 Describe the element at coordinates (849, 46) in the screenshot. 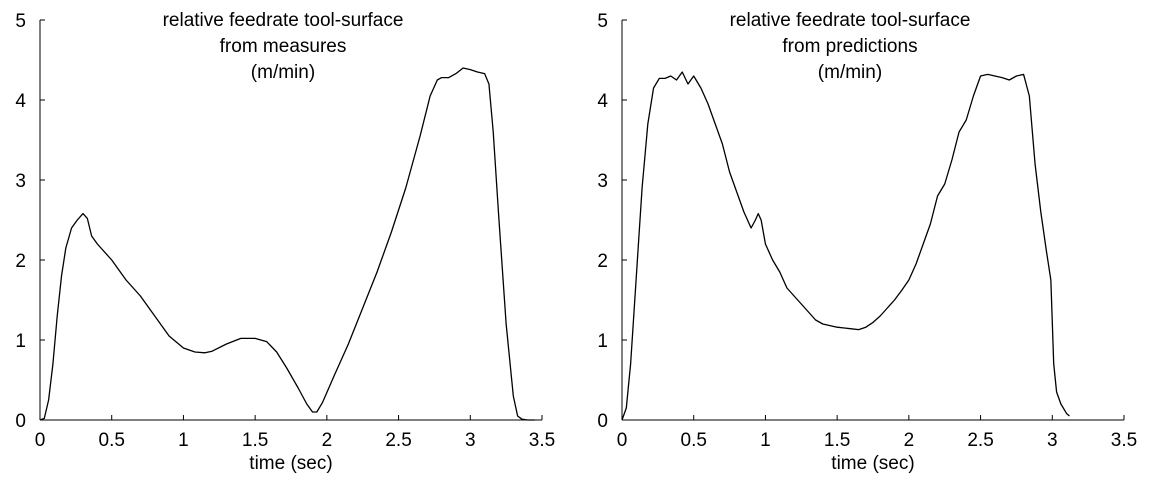

I see `chart-title-line-2: from predictions` at that location.